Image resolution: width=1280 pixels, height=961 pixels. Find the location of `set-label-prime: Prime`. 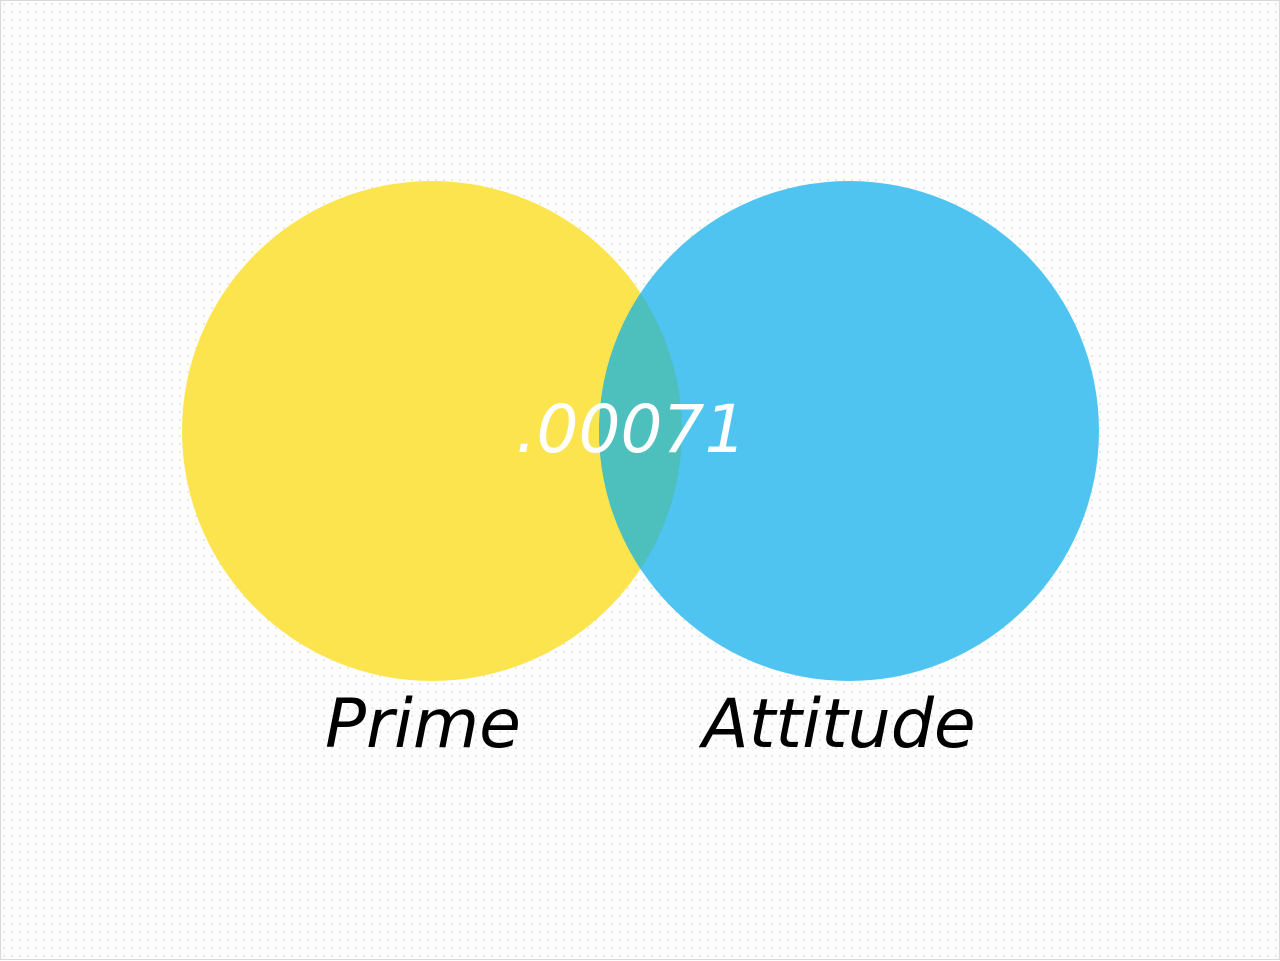

set-label-prime: Prime is located at coordinates (423, 724).